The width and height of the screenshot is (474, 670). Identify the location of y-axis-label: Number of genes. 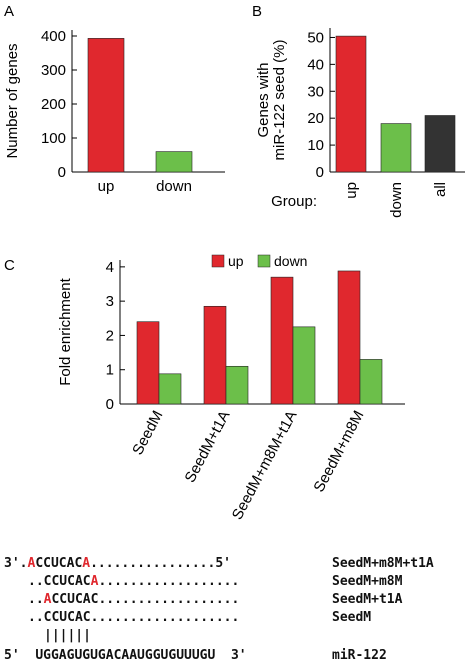
(12, 100).